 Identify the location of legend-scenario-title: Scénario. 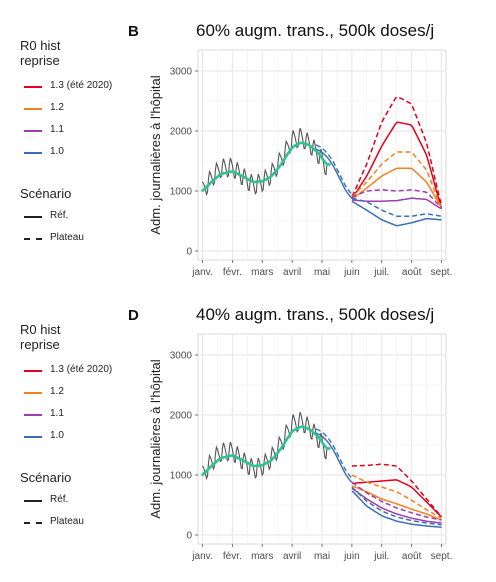
(46, 477).